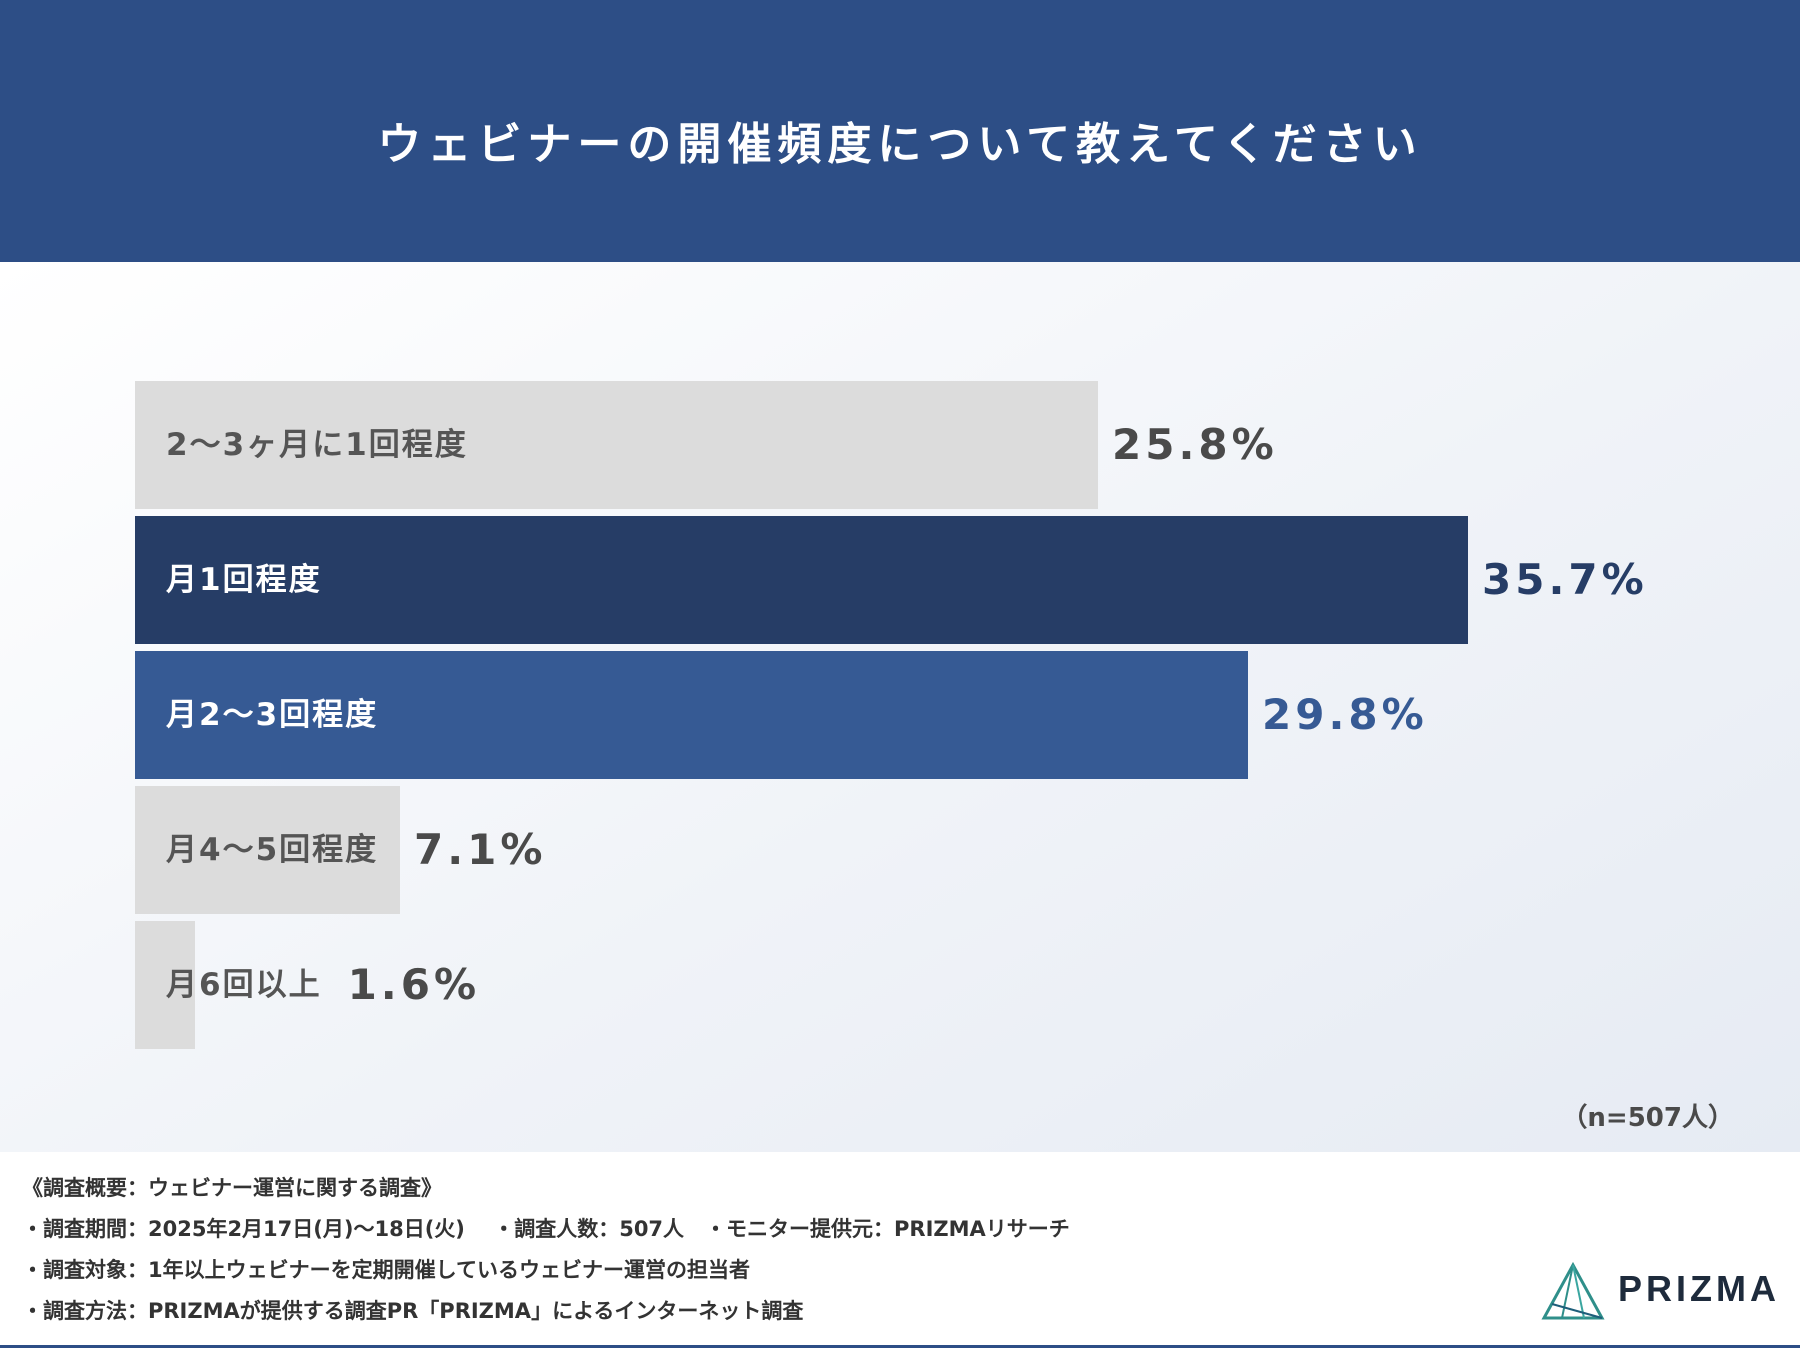 Image resolution: width=1800 pixels, height=1350 pixels. I want to click on survey-target-line: ・調査対象：1年以上ウェビナーを定期開催しているウェビナー運営の担当者, so click(386, 1270).